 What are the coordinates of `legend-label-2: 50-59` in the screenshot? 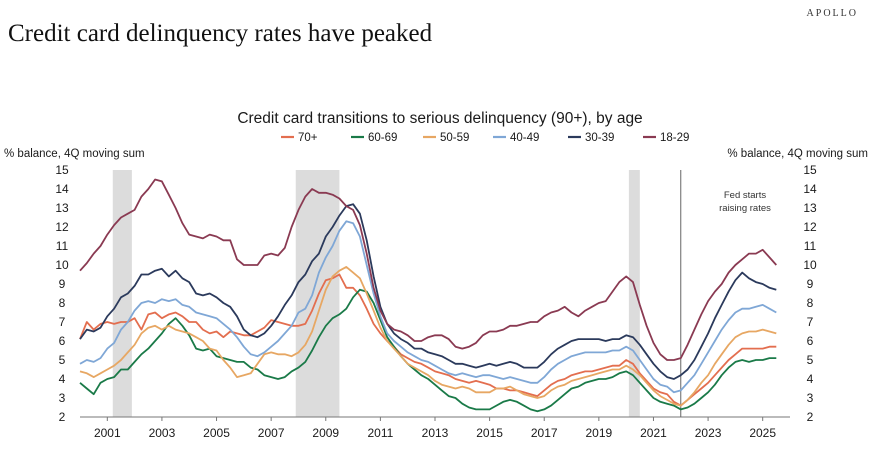 It's located at (454, 138).